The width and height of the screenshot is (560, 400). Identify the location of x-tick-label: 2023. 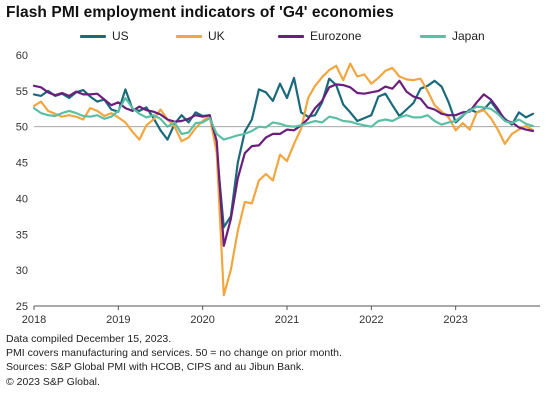
(455, 320).